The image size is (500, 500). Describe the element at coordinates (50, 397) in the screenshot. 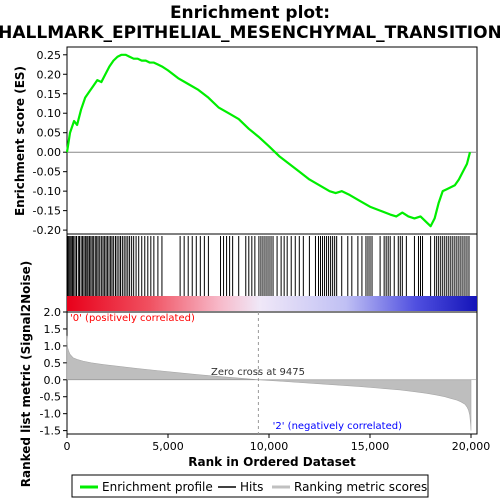

I see `metric-y-tick-label: -0.5` at that location.